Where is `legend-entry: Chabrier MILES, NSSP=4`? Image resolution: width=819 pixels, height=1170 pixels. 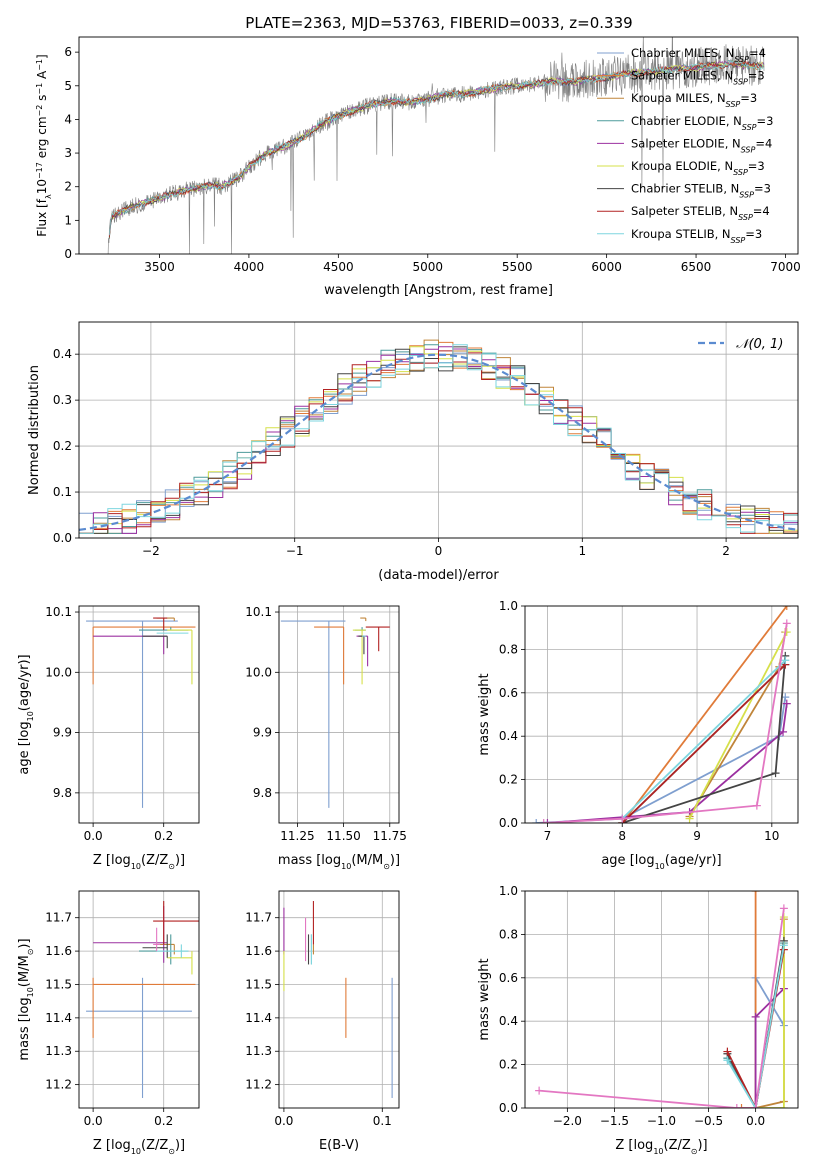 legend-entry: Chabrier MILES, NSSP=4 is located at coordinates (681, 55).